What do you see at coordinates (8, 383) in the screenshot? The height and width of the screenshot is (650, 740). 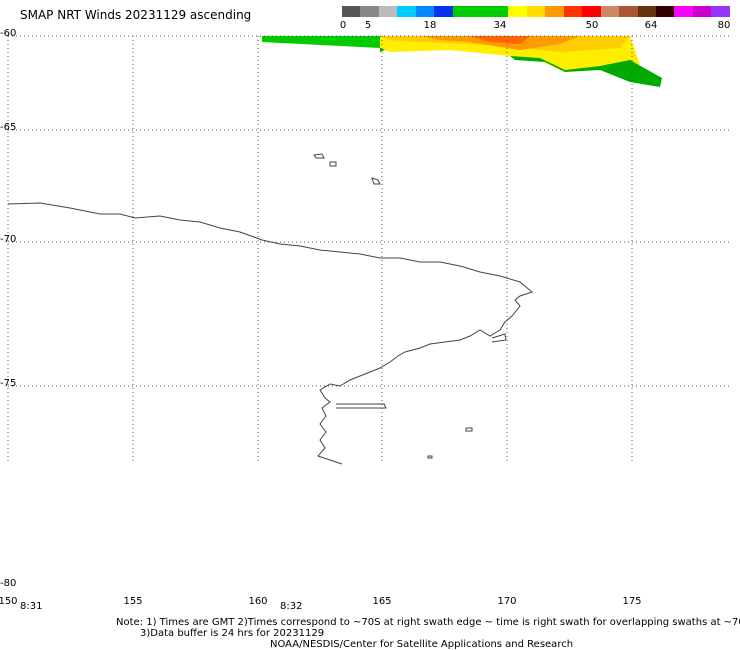 I see `latitude-label: -75` at bounding box center [8, 383].